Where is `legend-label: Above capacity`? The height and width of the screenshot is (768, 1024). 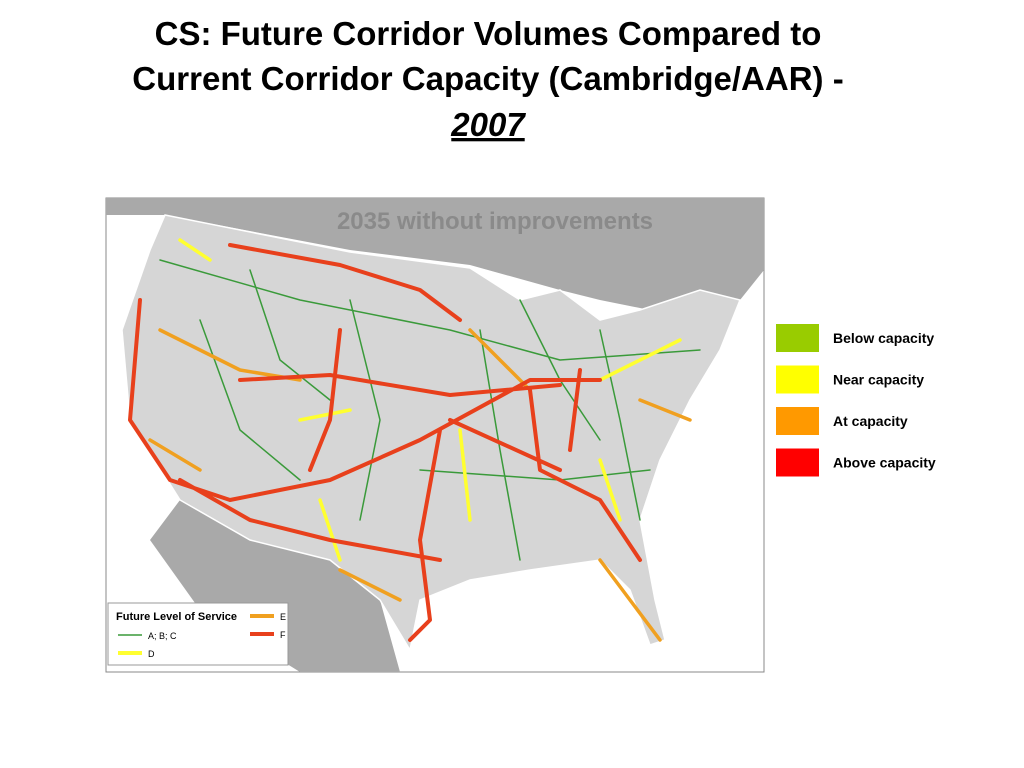 legend-label: Above capacity is located at coordinates (884, 463).